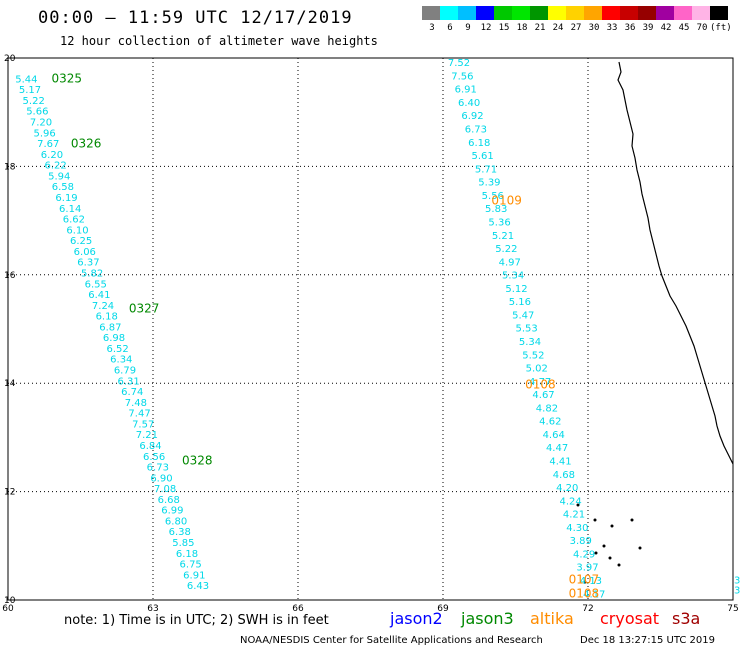 The height and width of the screenshot is (650, 740). What do you see at coordinates (630, 28) in the screenshot?
I see `scale-label: 36` at bounding box center [630, 28].